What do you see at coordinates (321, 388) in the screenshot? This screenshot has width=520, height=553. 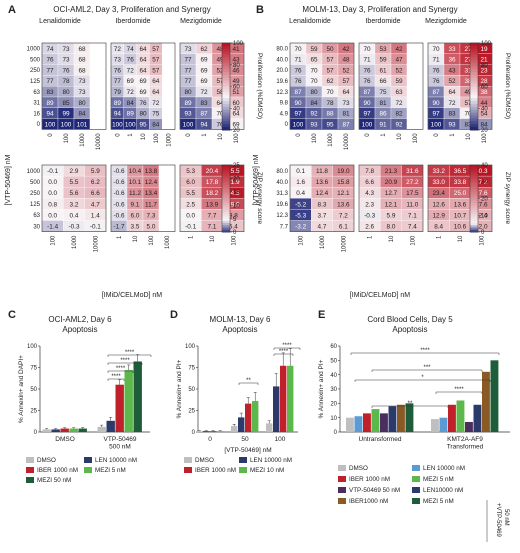 I see `y-axis-label: % Annexin+ and PI+` at bounding box center [321, 388].